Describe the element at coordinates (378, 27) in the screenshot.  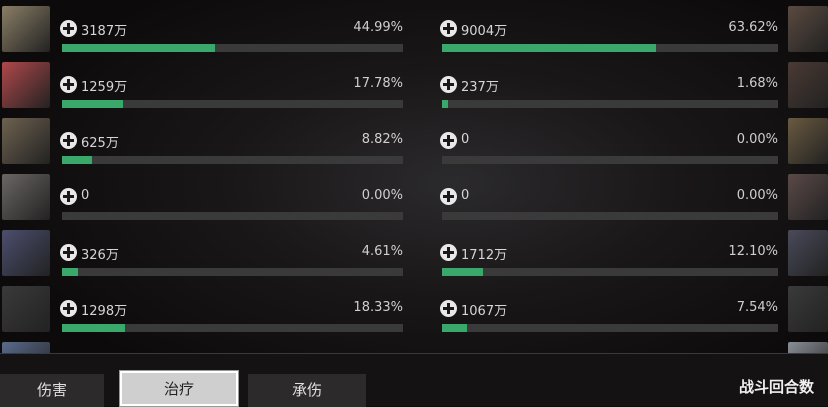
I see `heal-percent: 44.99%` at that location.